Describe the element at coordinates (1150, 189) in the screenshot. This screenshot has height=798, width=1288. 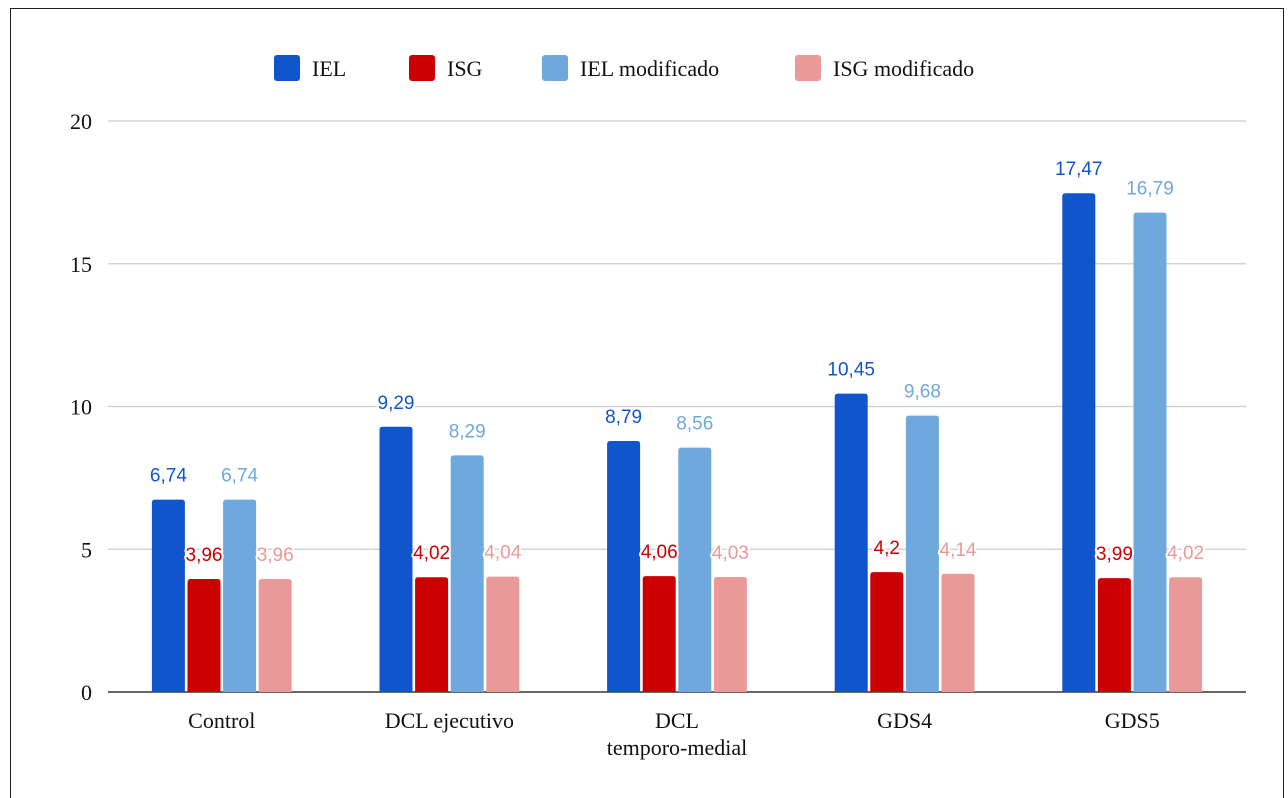
I see `data-label: 16,79` at that location.